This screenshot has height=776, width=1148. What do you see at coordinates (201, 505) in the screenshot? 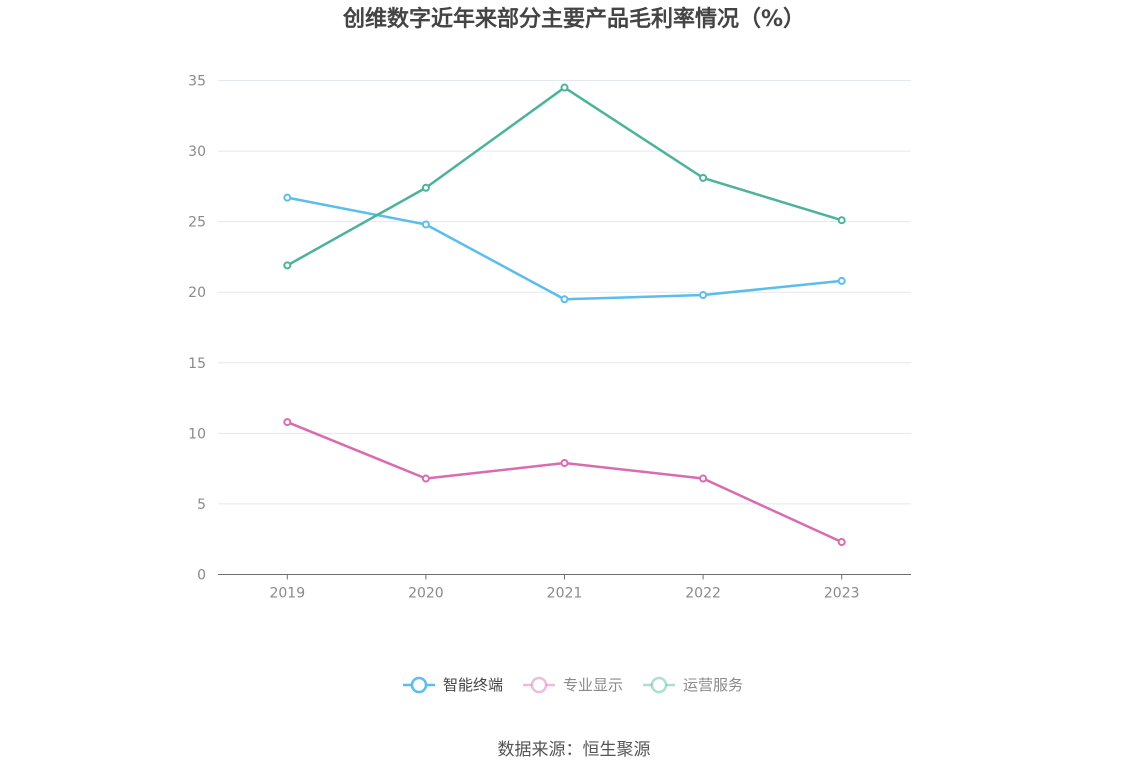
I see `y-tick-label: 5` at bounding box center [201, 505].